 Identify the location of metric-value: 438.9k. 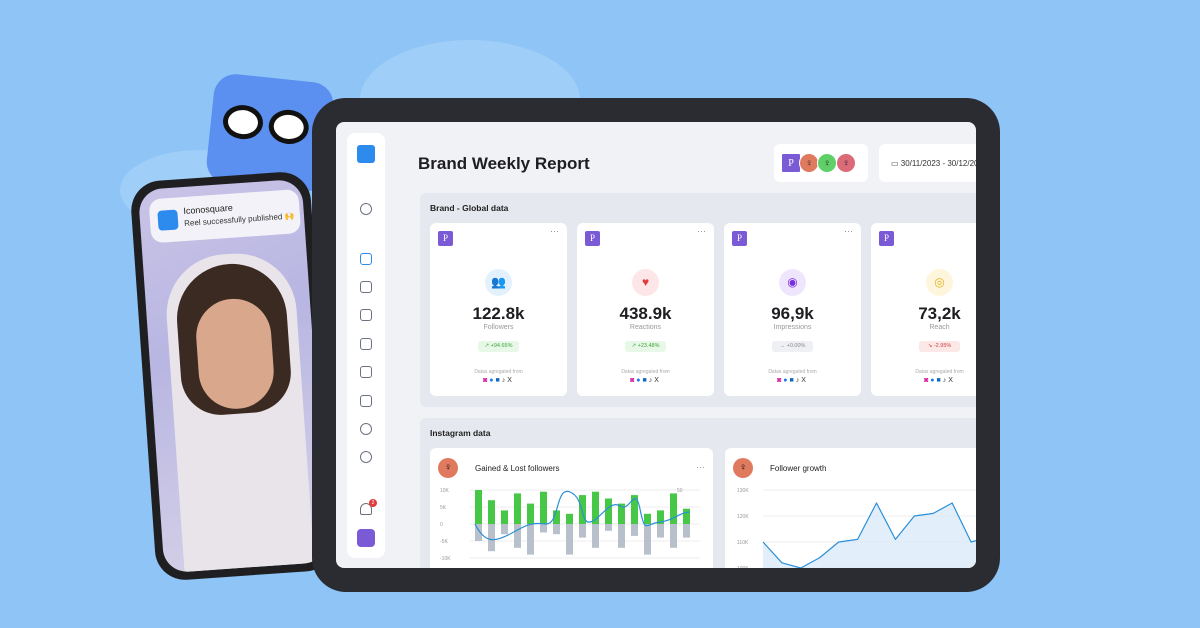
(645, 313).